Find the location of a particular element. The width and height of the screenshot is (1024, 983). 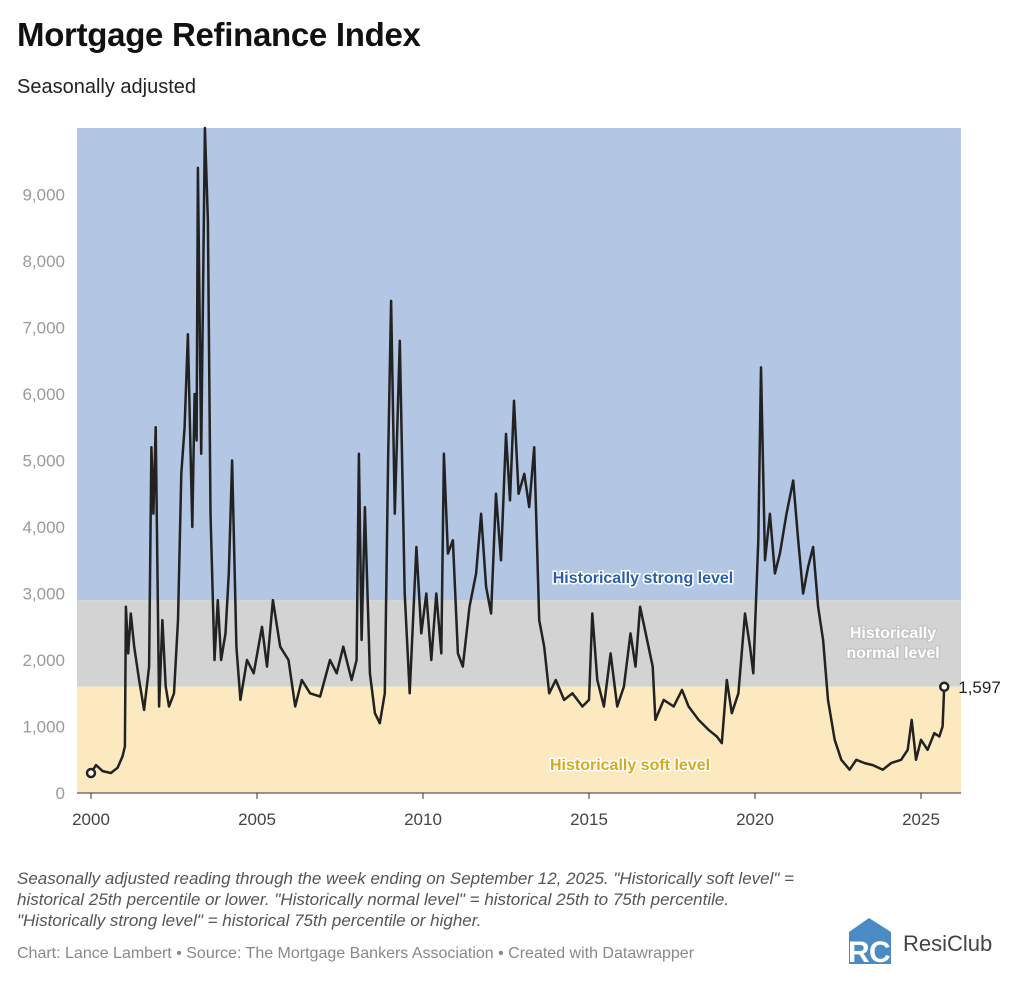

y-tick-label: 9,000 is located at coordinates (43, 195).